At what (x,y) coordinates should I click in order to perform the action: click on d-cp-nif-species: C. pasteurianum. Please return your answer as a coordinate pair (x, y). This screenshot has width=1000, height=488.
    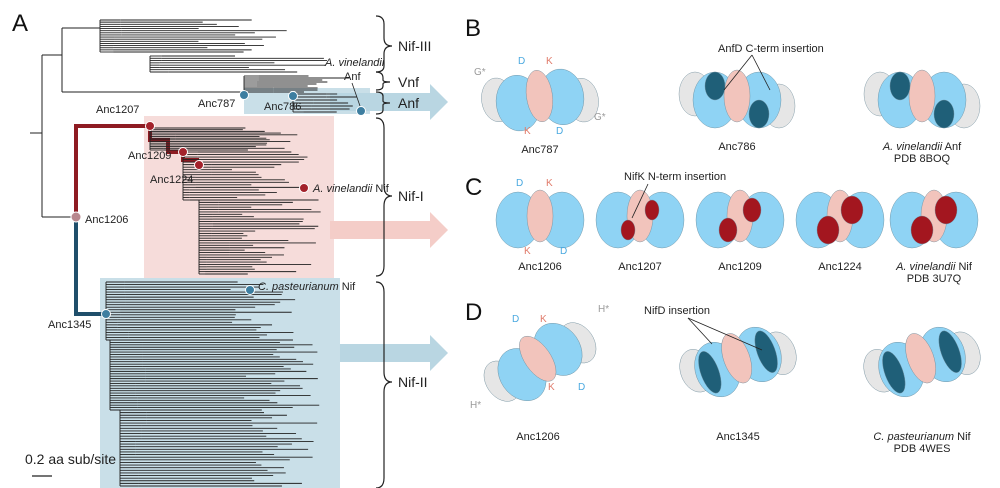
    Looking at the image, I should click on (913, 437).